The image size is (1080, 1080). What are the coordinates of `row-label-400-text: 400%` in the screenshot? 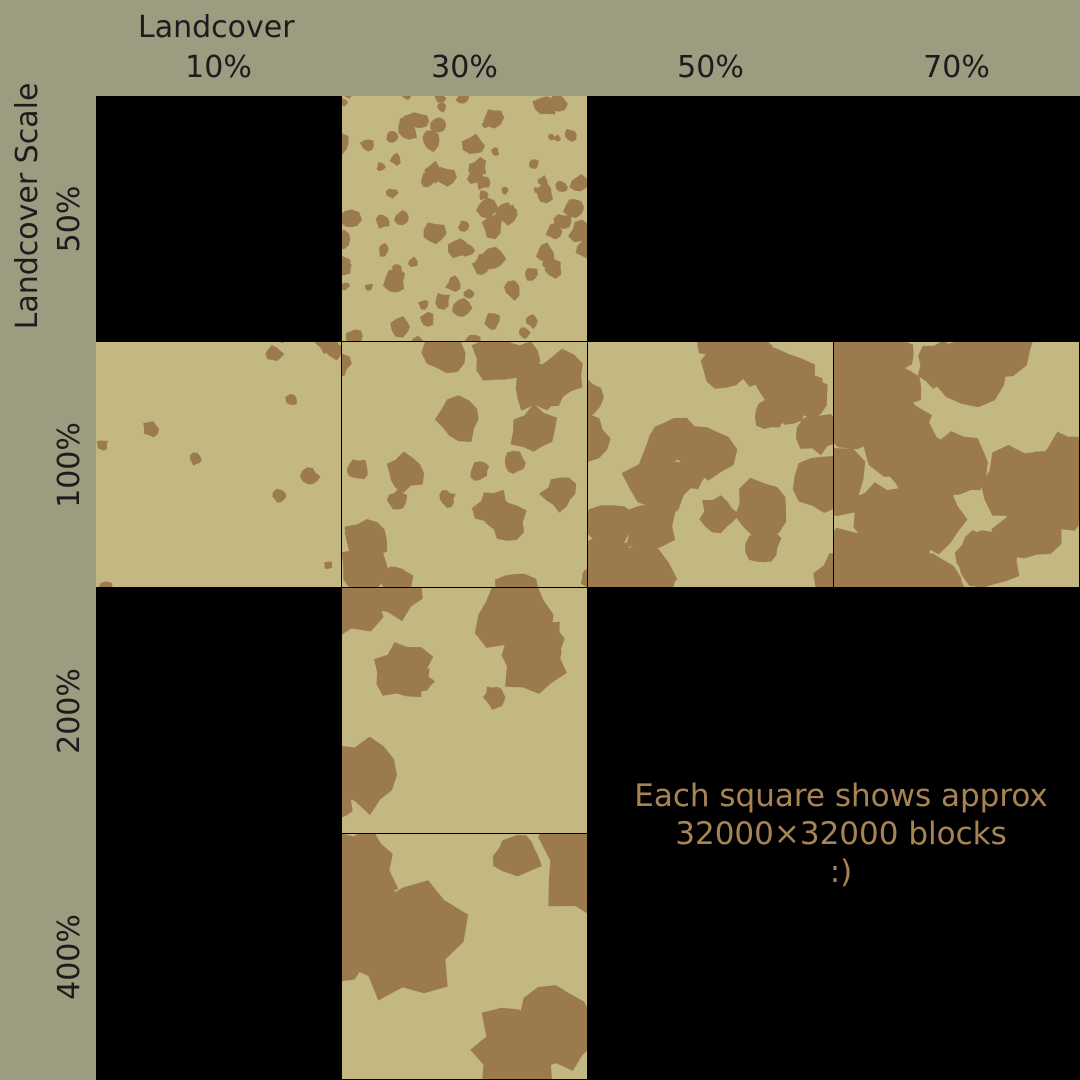 It's located at (69, 957).